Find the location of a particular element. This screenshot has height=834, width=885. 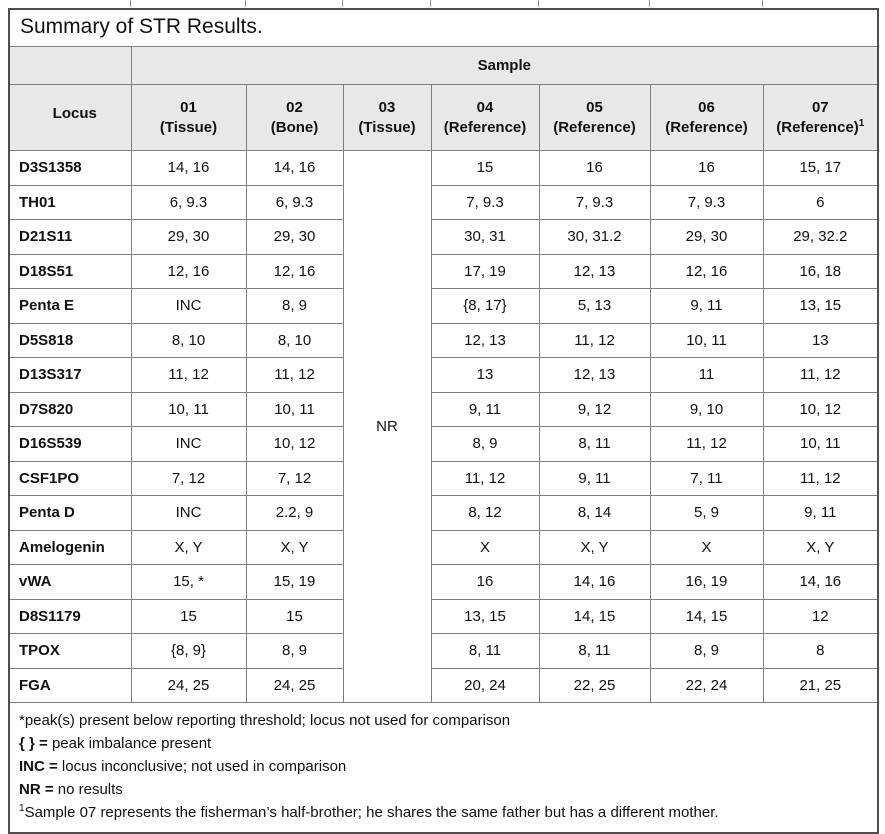

cell-sample-04: 8, 9 is located at coordinates (485, 444).